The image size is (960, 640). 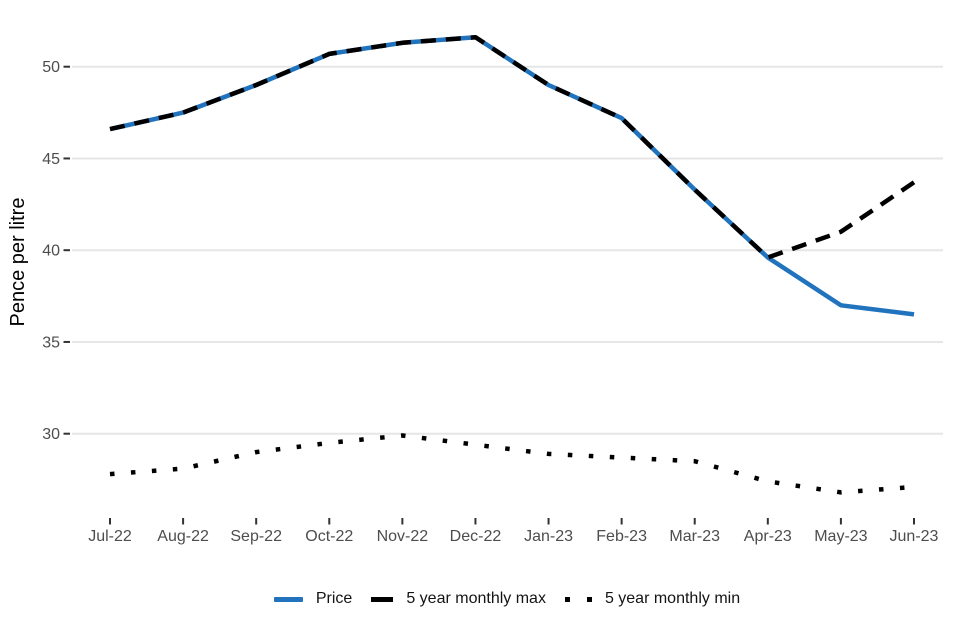 I want to click on y-tick-label-40: 40, so click(x=51, y=251).